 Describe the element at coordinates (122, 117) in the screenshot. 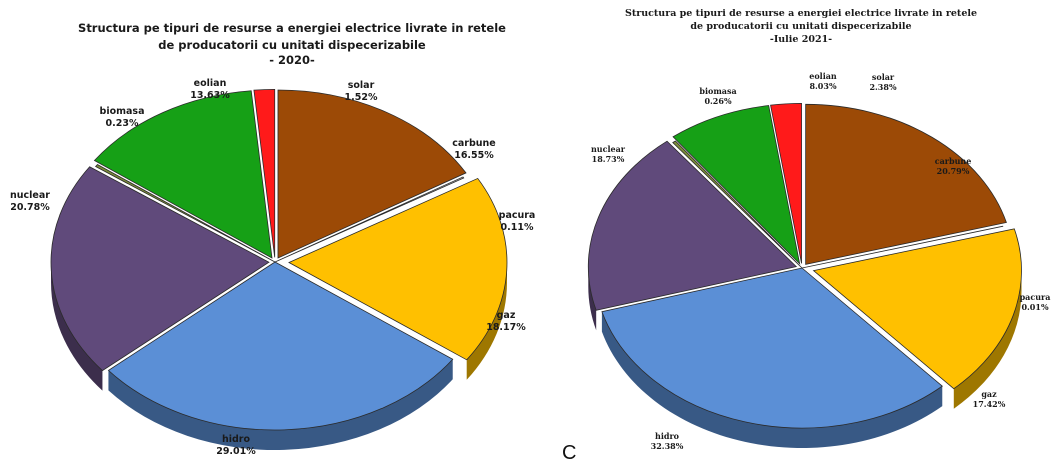

I see `data-label-biomasa: biomasa 0.23%` at that location.